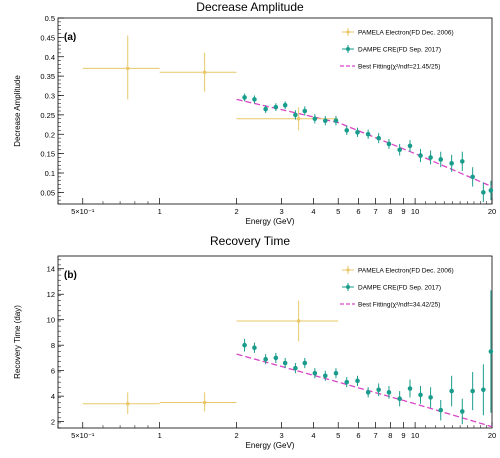 Image resolution: width=500 pixels, height=458 pixels. I want to click on y-tick-label: 0.35, so click(47, 76).